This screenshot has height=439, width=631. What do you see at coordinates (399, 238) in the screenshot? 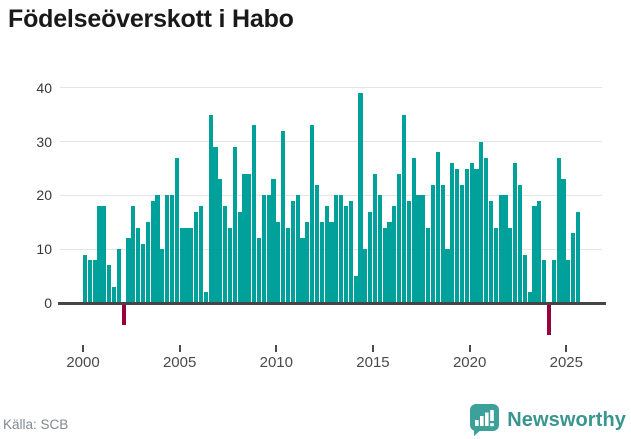
I see `bar-2016-Q2` at bounding box center [399, 238].